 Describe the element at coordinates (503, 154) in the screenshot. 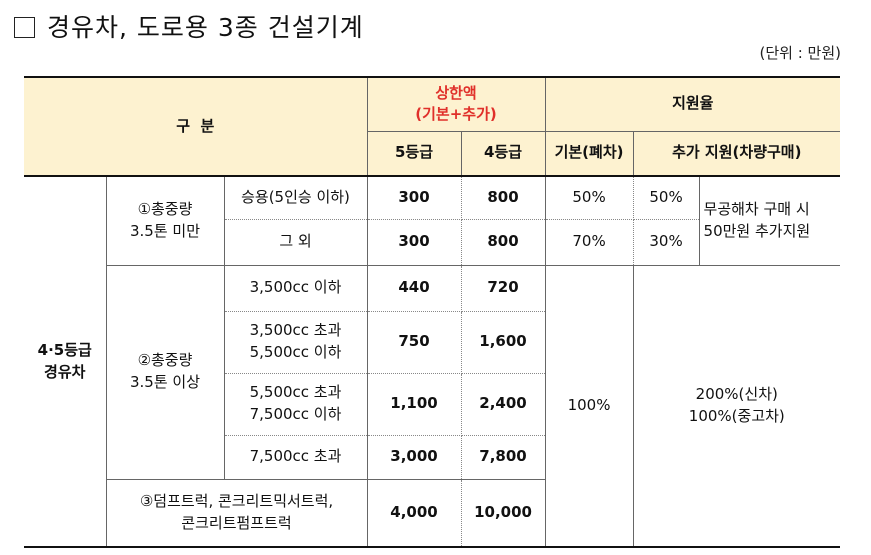

I see `header-grade4: 4등급` at that location.